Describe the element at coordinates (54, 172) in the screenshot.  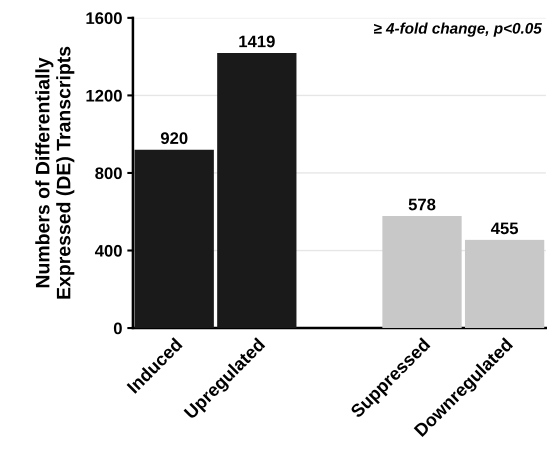
I see `y-axis-title: Numbers of Differentially Expressed (DE) Transcripts` at that location.